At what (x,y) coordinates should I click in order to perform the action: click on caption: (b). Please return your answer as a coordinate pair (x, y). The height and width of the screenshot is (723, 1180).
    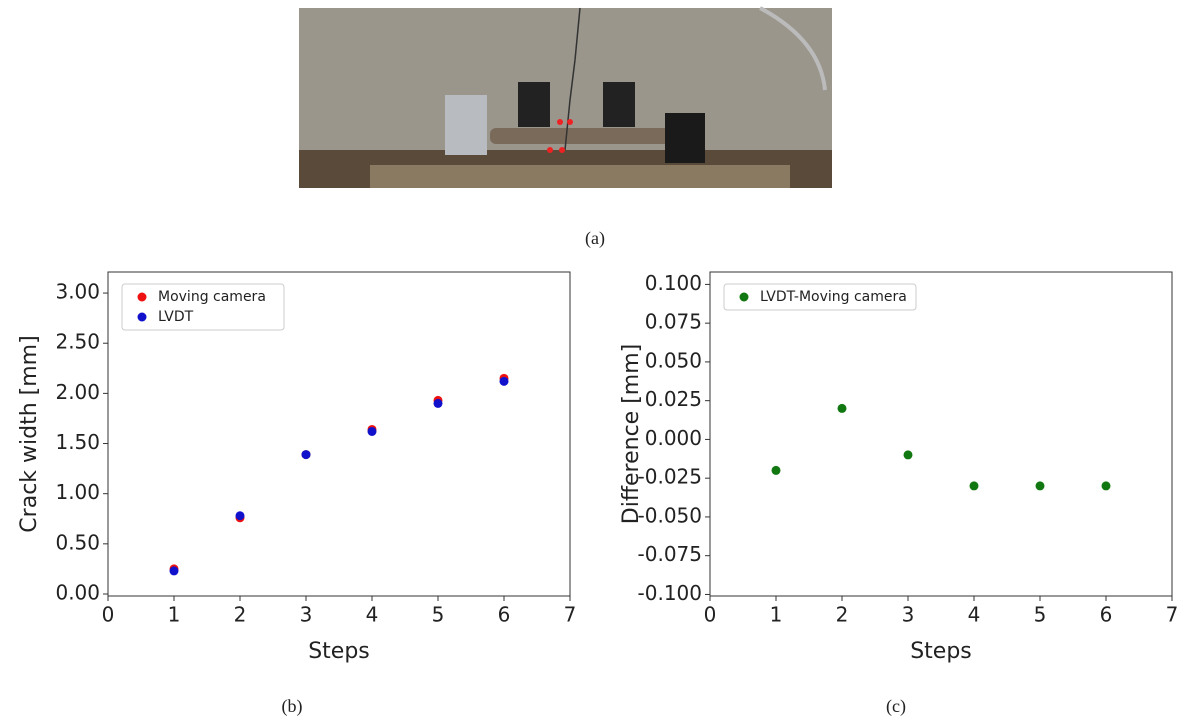
    Looking at the image, I should click on (292, 706).